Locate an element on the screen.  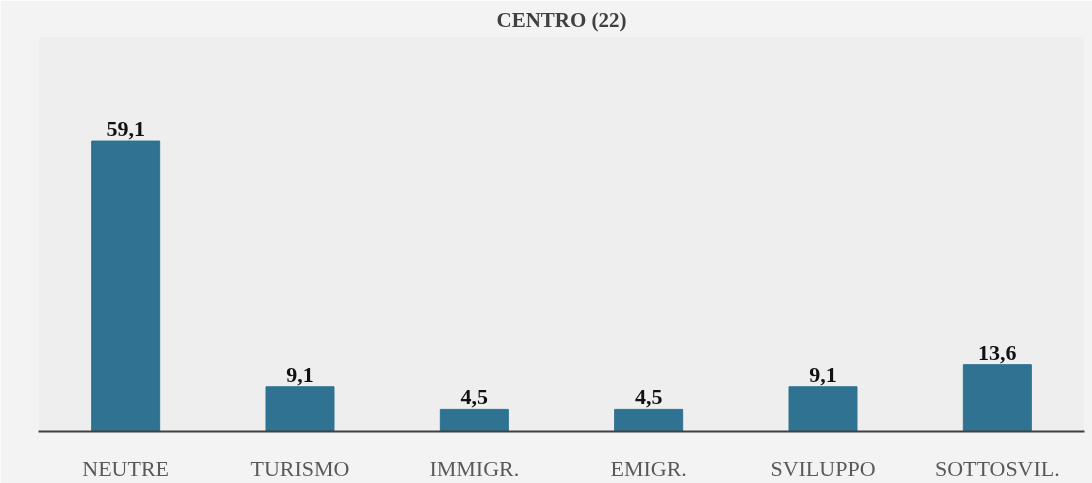
x-tick-label: NEUTRE is located at coordinates (126, 468).